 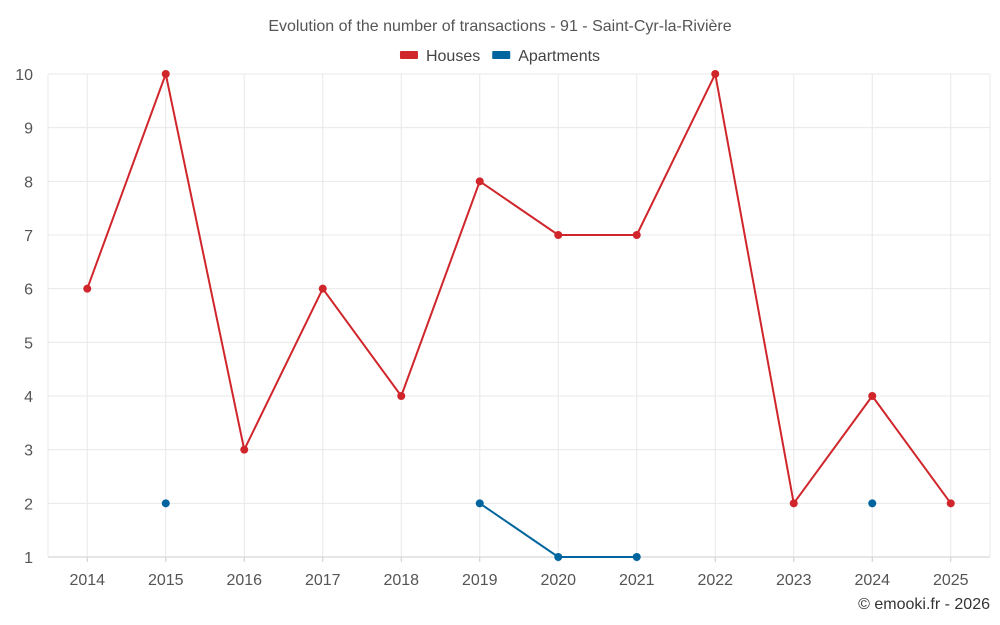 I want to click on y-tick-label: 10, so click(x=24, y=75).